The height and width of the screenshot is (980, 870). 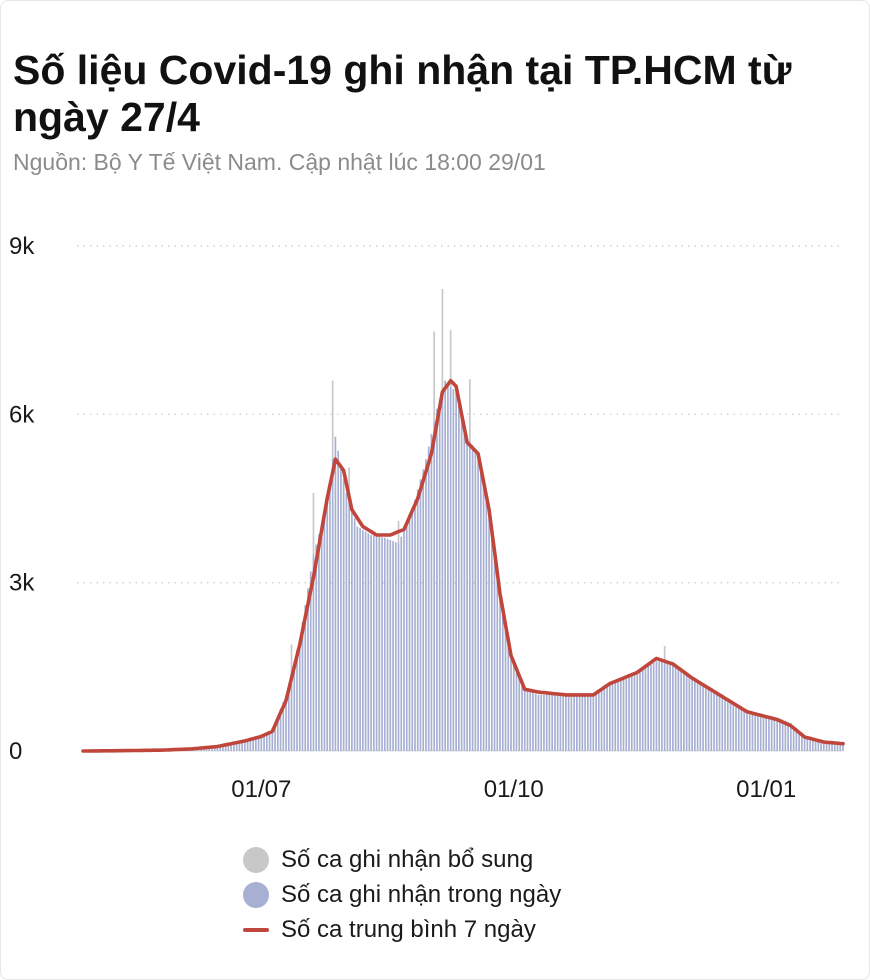 What do you see at coordinates (402, 859) in the screenshot?
I see `legend-item-supplementary: Số ca ghi nhận bổ sung` at bounding box center [402, 859].